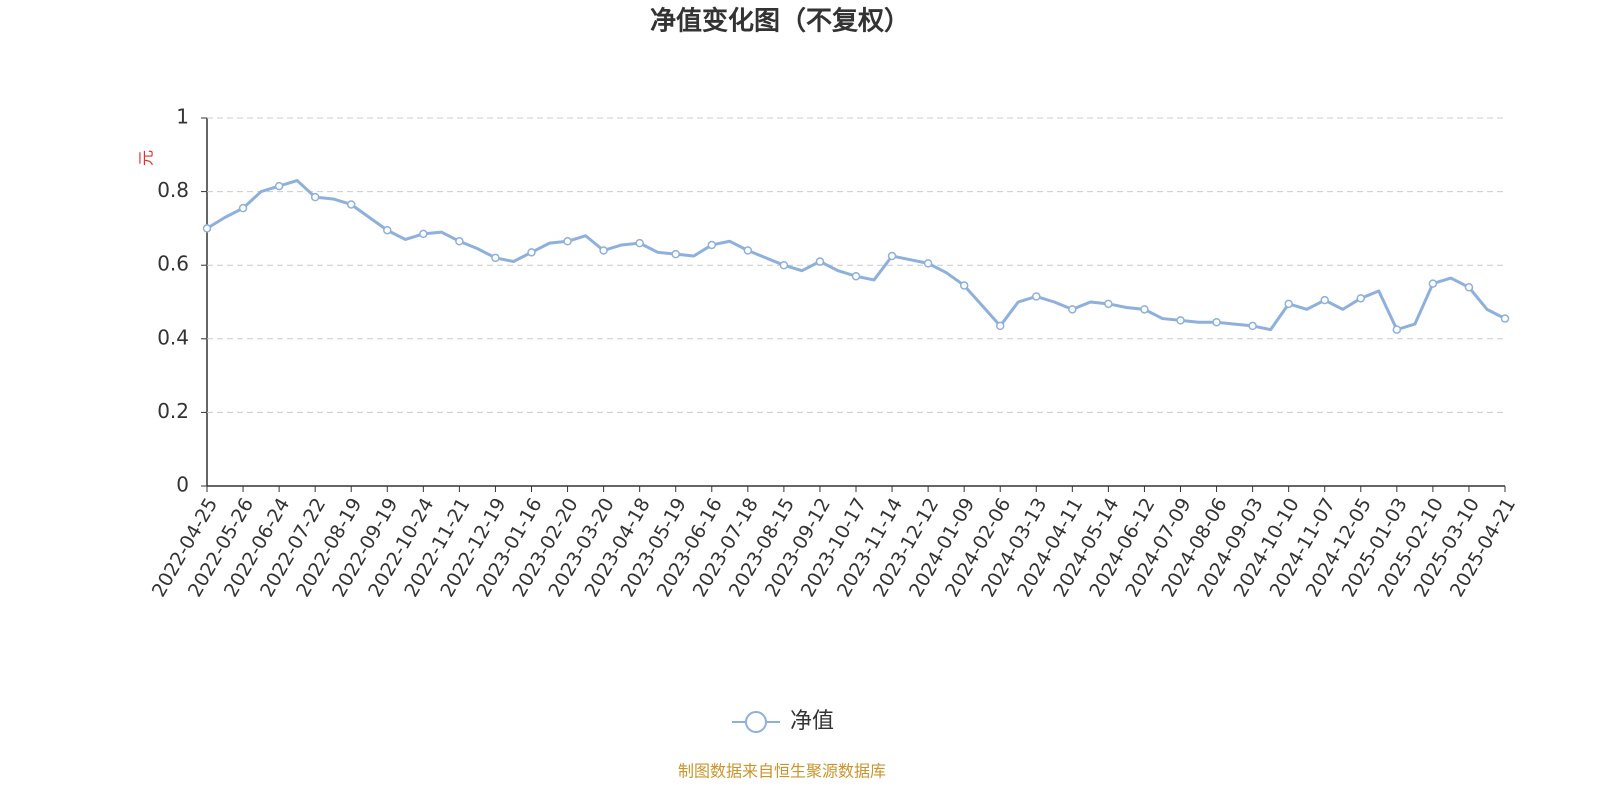 The height and width of the screenshot is (800, 1600). What do you see at coordinates (173, 337) in the screenshot?
I see `y-tick-label: 0.4` at bounding box center [173, 337].